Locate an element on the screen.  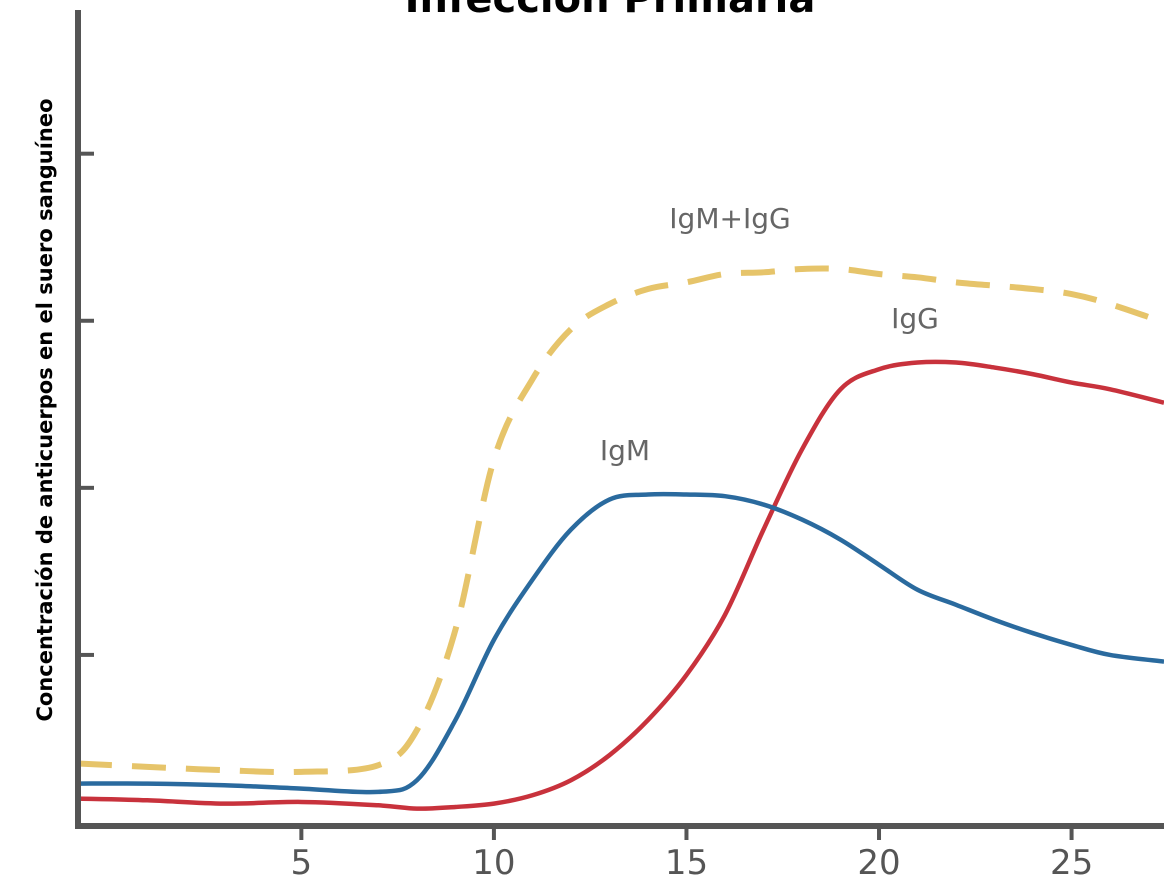
x-tick-label: 15 is located at coordinates (686, 860).